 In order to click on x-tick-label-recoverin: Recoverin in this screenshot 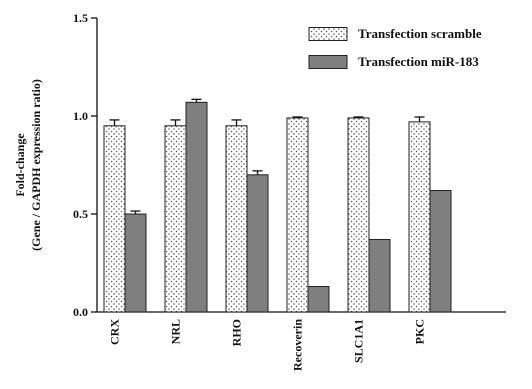, I will do `click(298, 345)`.